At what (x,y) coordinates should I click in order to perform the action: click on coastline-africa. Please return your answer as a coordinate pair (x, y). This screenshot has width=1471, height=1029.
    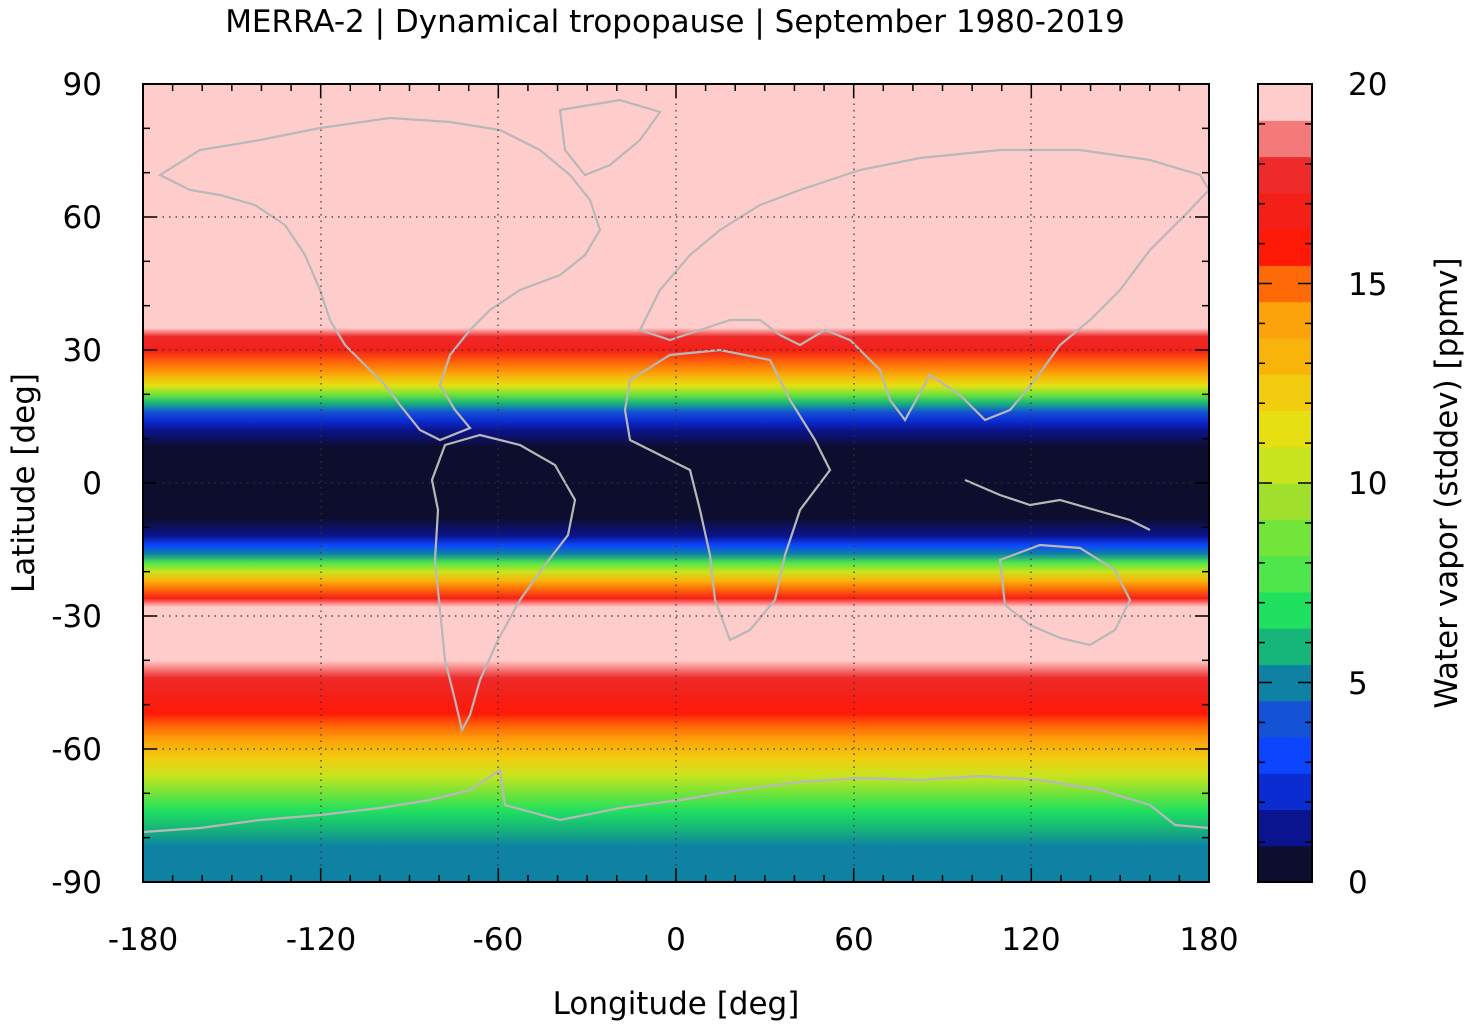
    Looking at the image, I should click on (727, 495).